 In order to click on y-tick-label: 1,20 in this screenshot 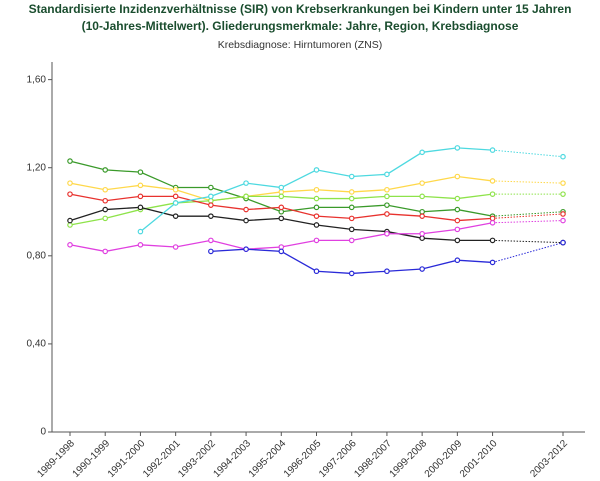, I will do `click(37, 167)`.